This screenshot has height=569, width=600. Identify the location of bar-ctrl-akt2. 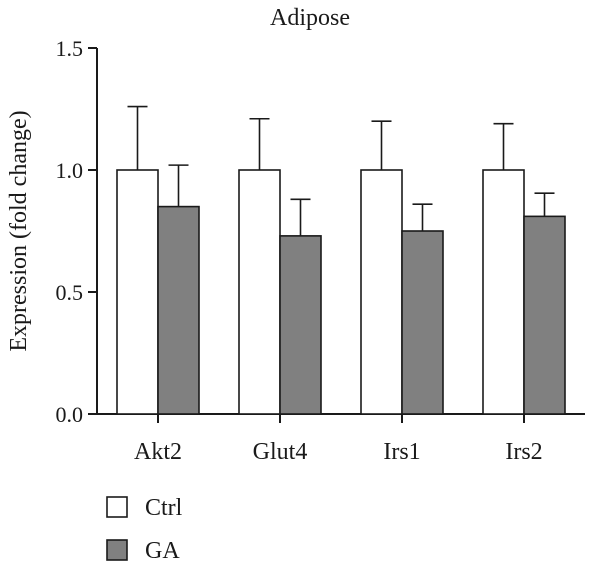
(137, 292).